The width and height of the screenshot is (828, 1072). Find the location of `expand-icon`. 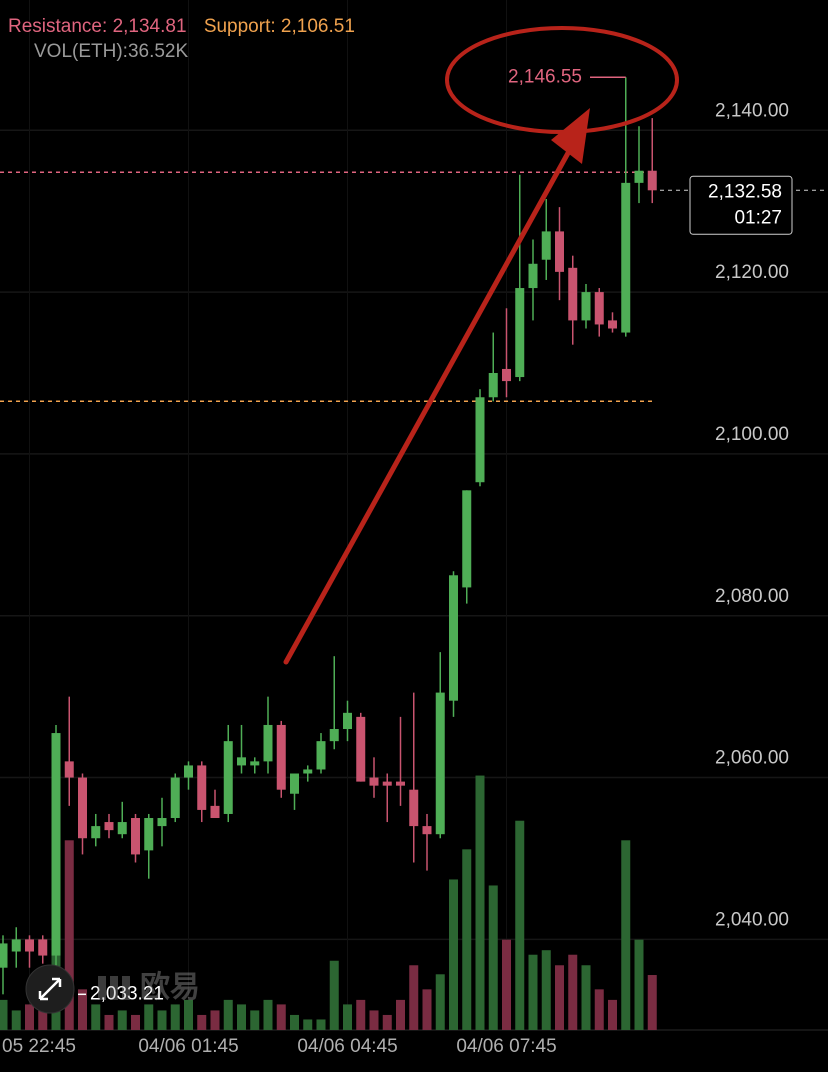

expand-icon is located at coordinates (50, 989).